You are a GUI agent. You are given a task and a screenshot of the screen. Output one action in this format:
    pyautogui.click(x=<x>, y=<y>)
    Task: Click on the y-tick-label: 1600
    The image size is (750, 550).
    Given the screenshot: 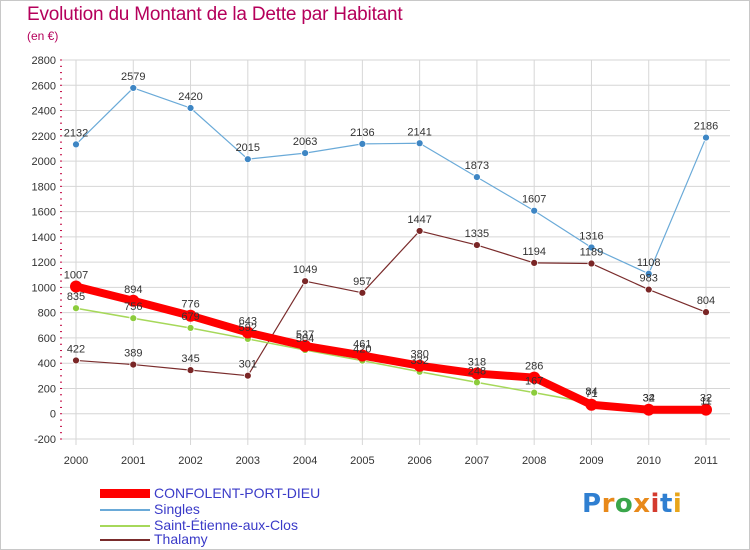 What is the action you would take?
    pyautogui.click(x=44, y=213)
    